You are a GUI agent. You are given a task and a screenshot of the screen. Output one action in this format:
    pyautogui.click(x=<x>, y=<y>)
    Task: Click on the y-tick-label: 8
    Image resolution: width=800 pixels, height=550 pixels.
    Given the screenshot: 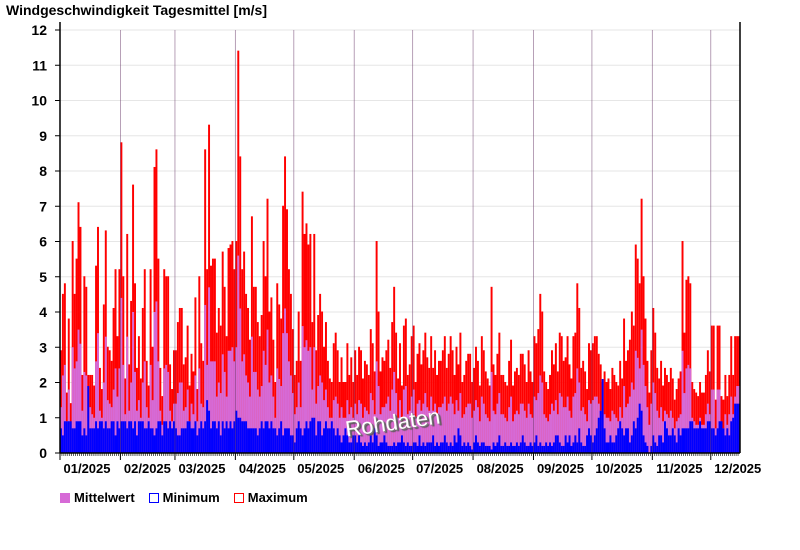 What is the action you would take?
    pyautogui.click(x=43, y=171)
    